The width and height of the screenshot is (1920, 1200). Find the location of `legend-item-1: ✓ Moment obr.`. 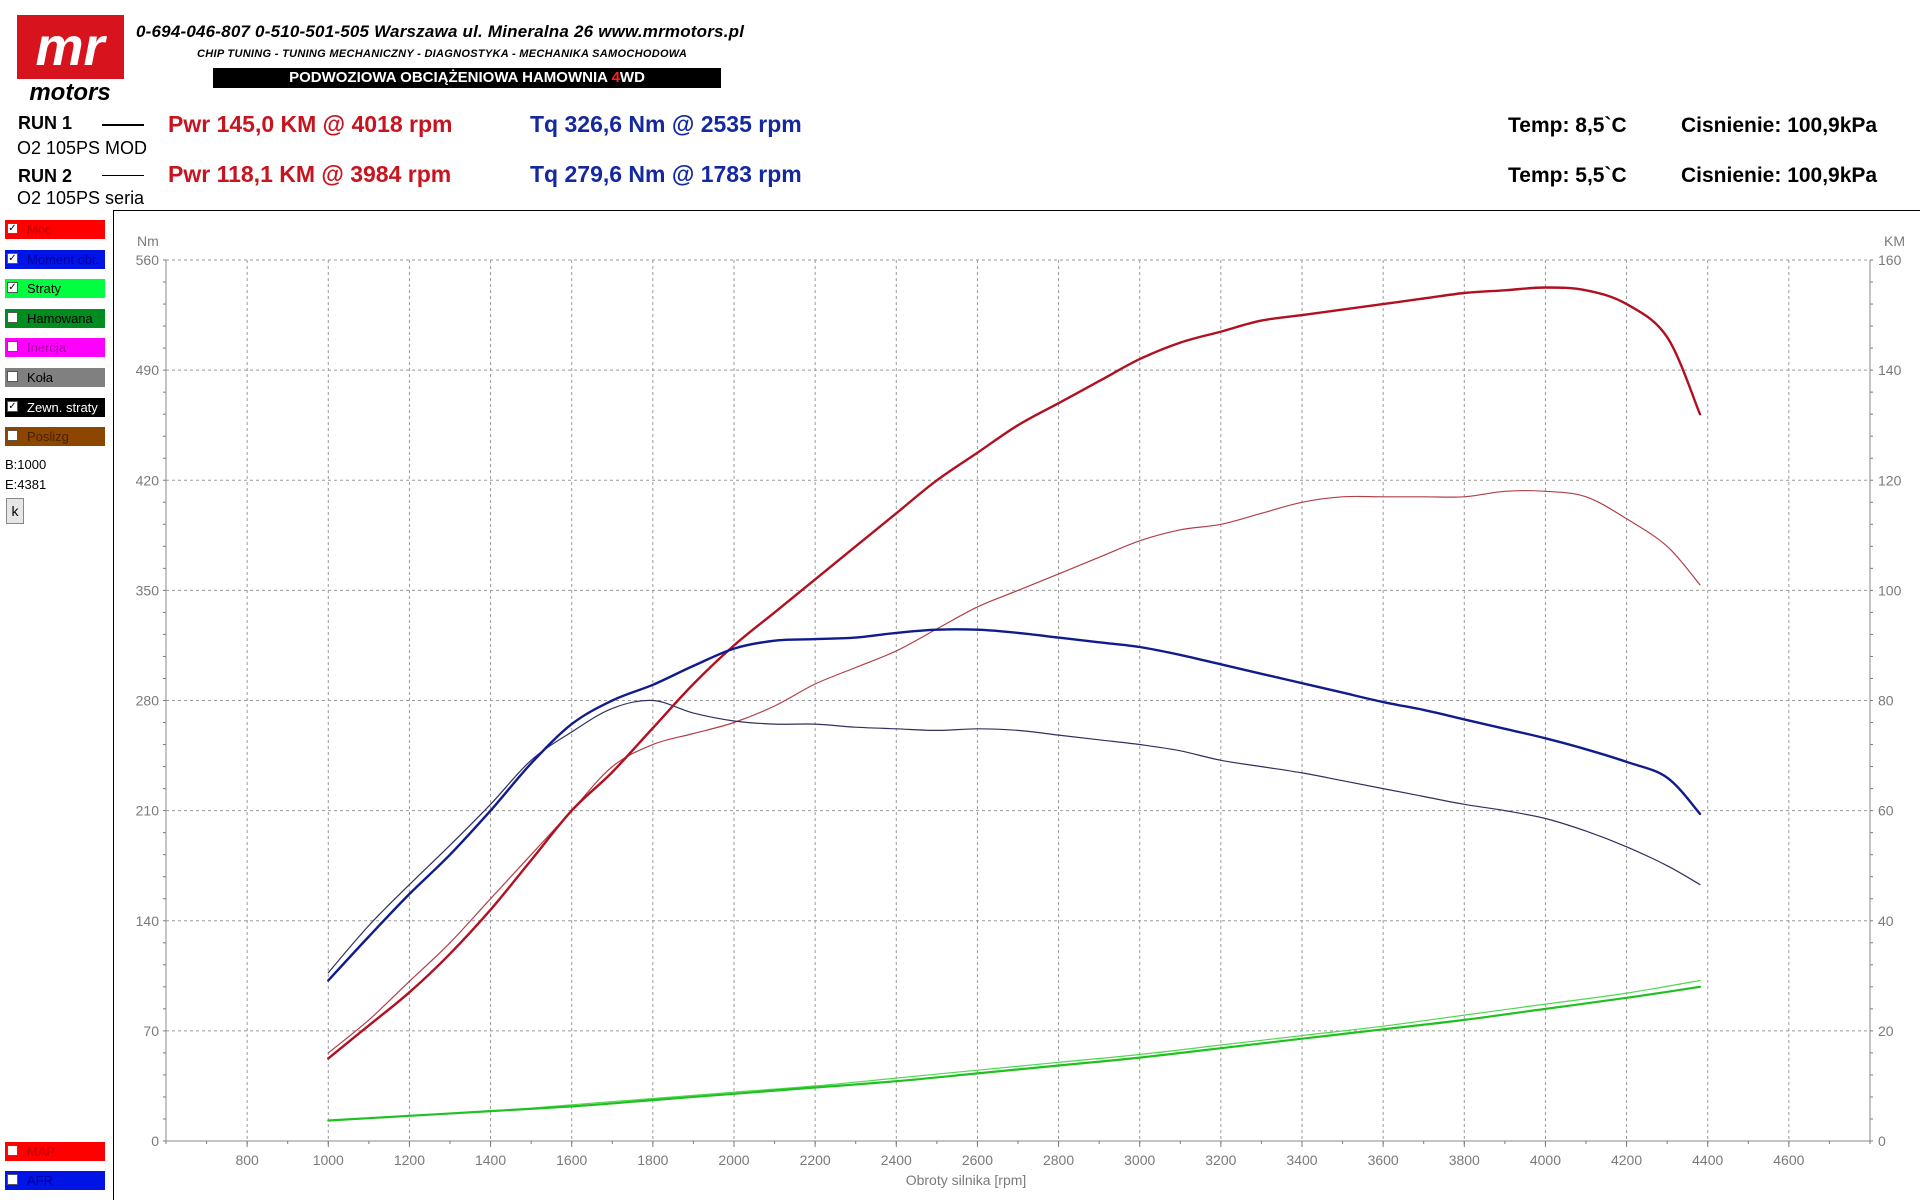

legend-item-1: ✓ Moment obr. is located at coordinates (55, 259).